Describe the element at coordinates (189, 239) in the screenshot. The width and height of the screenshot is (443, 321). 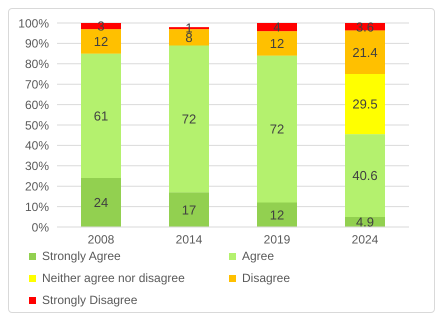
I see `x-tick-label: 2014` at that location.